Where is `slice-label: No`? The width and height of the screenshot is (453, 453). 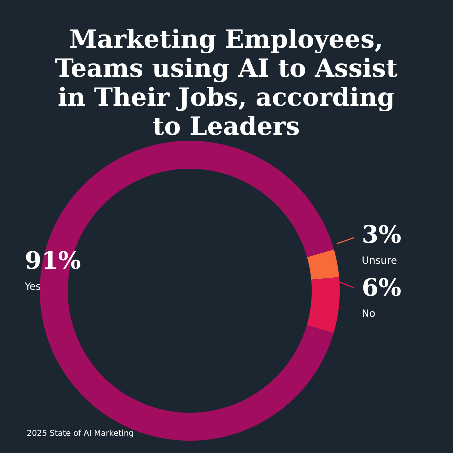 slice-label: No is located at coordinates (369, 314).